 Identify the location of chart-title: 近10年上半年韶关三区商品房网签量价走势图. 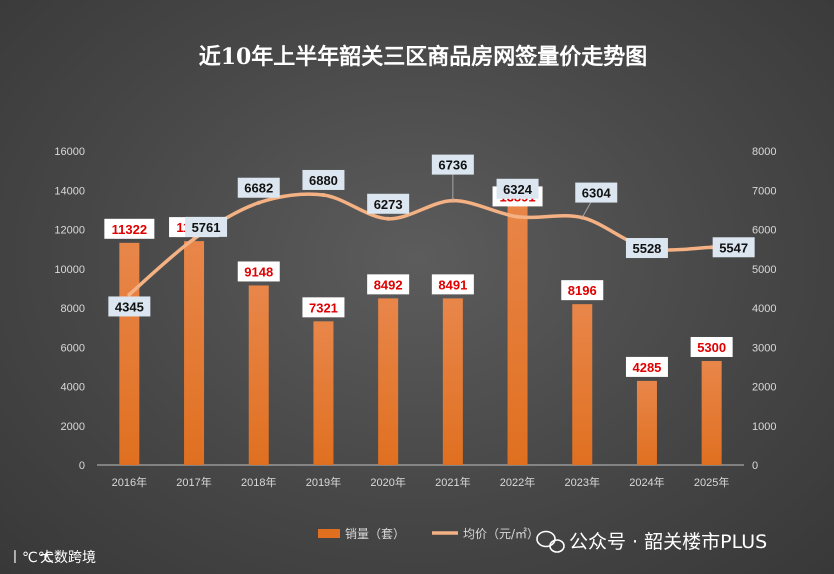
(423, 57).